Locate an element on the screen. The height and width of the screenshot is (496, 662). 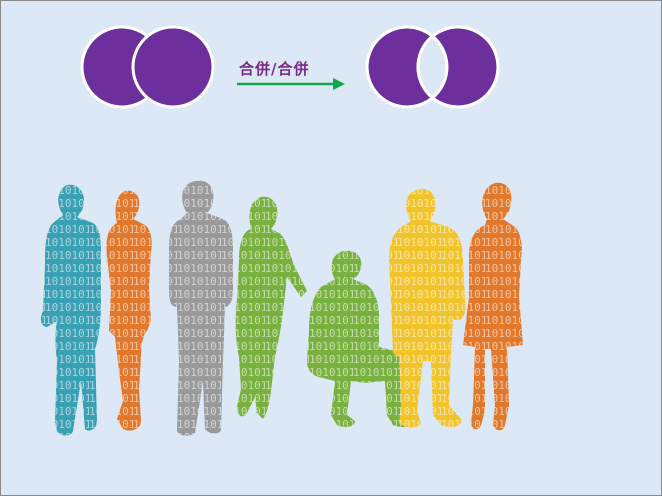
merge-label: 合併/合併 is located at coordinates (274, 69).